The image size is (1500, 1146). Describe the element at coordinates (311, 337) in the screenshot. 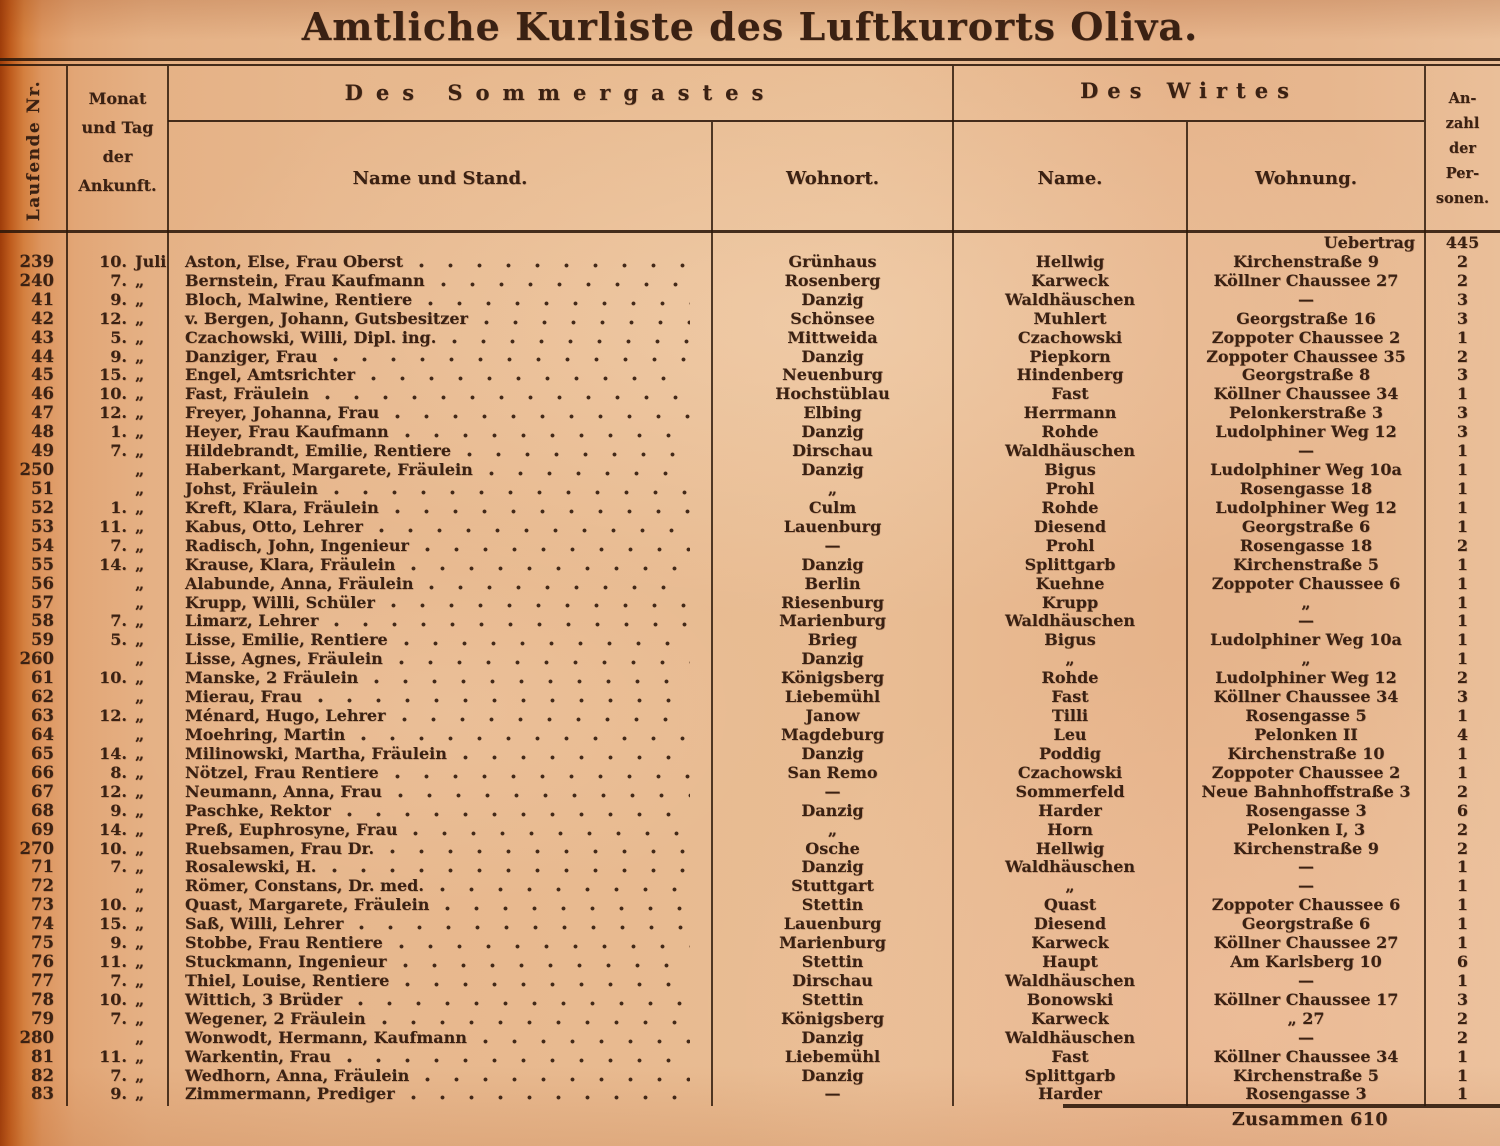

I see `guest-name: Czachowski, Willi, Dipl. ing.` at that location.